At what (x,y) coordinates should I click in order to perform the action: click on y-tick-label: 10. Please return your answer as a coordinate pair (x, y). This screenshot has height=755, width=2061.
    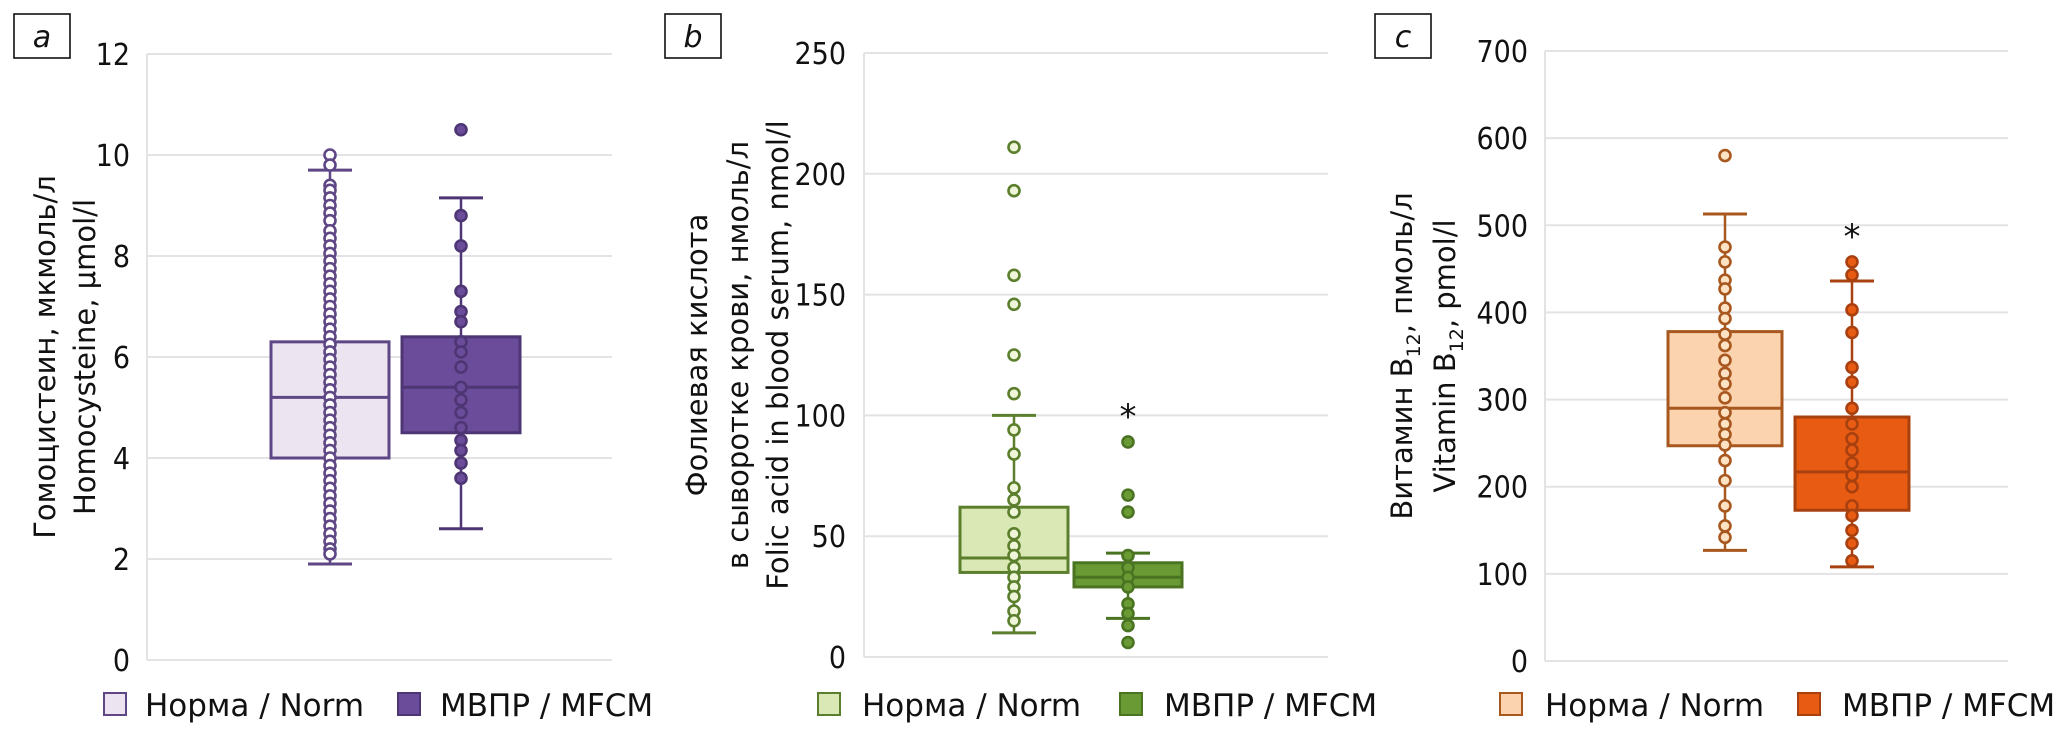
    Looking at the image, I should click on (113, 156).